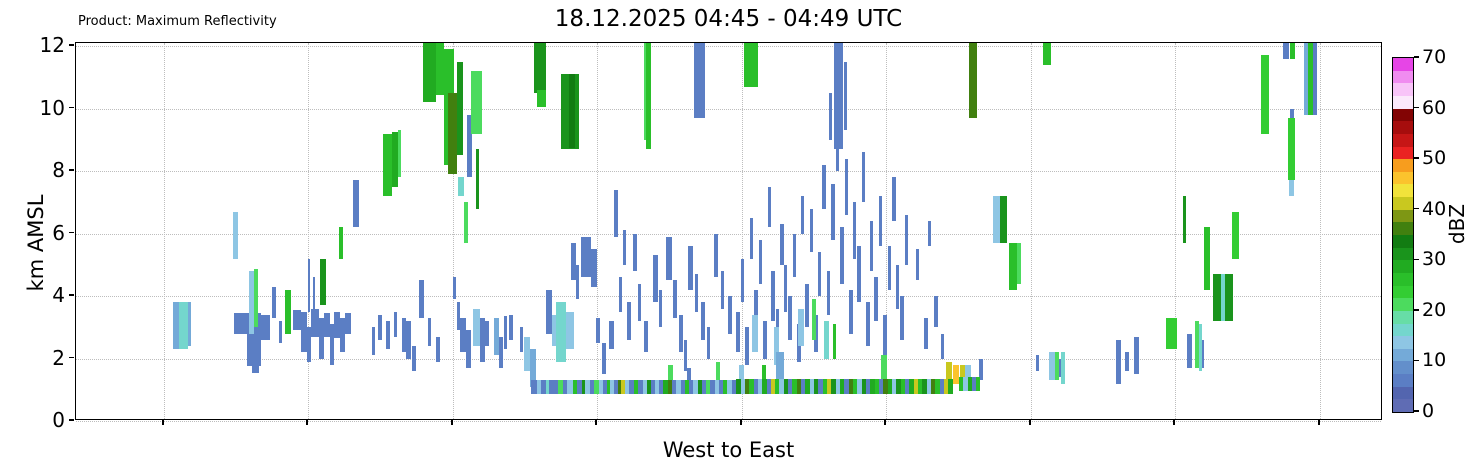  What do you see at coordinates (177, 21) in the screenshot?
I see `product-label: Product: Maximum Reflectivity` at bounding box center [177, 21].